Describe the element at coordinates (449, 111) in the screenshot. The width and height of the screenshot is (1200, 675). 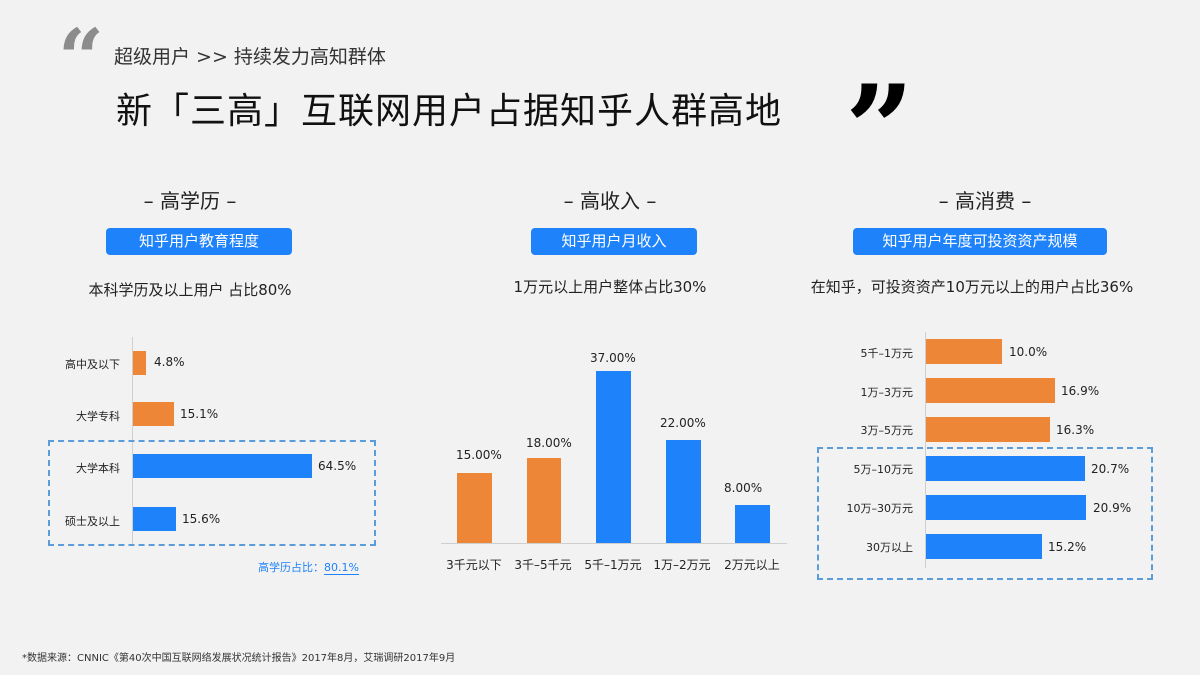
I see `page-title: 新「三高」互联网用户占据知乎人群高地` at that location.